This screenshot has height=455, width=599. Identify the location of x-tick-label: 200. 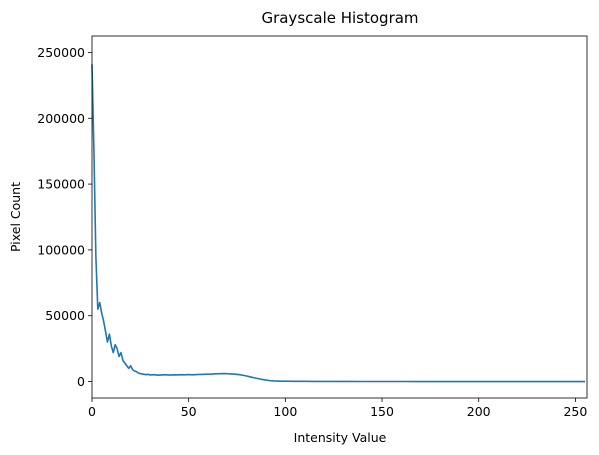
(479, 411).